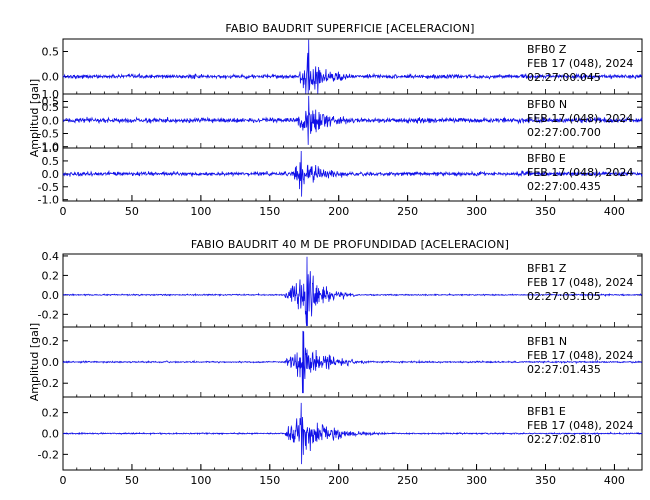 The width and height of the screenshot is (650, 500). I want to click on y-tick-label: 0.4, so click(51, 256).